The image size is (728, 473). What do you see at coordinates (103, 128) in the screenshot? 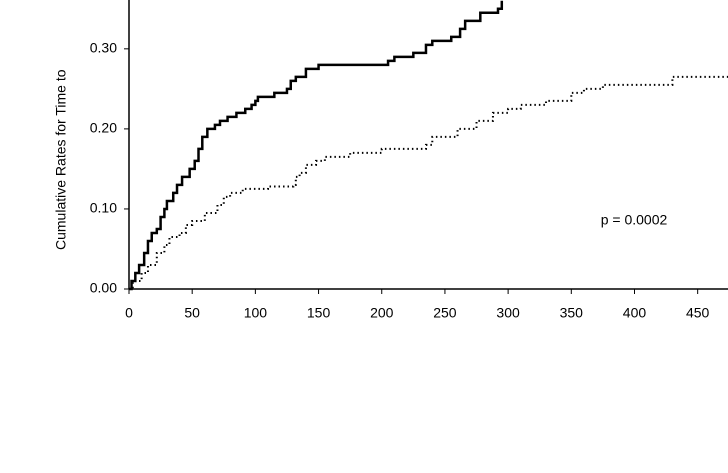
I see `y-tick-label: 0.20` at bounding box center [103, 128].